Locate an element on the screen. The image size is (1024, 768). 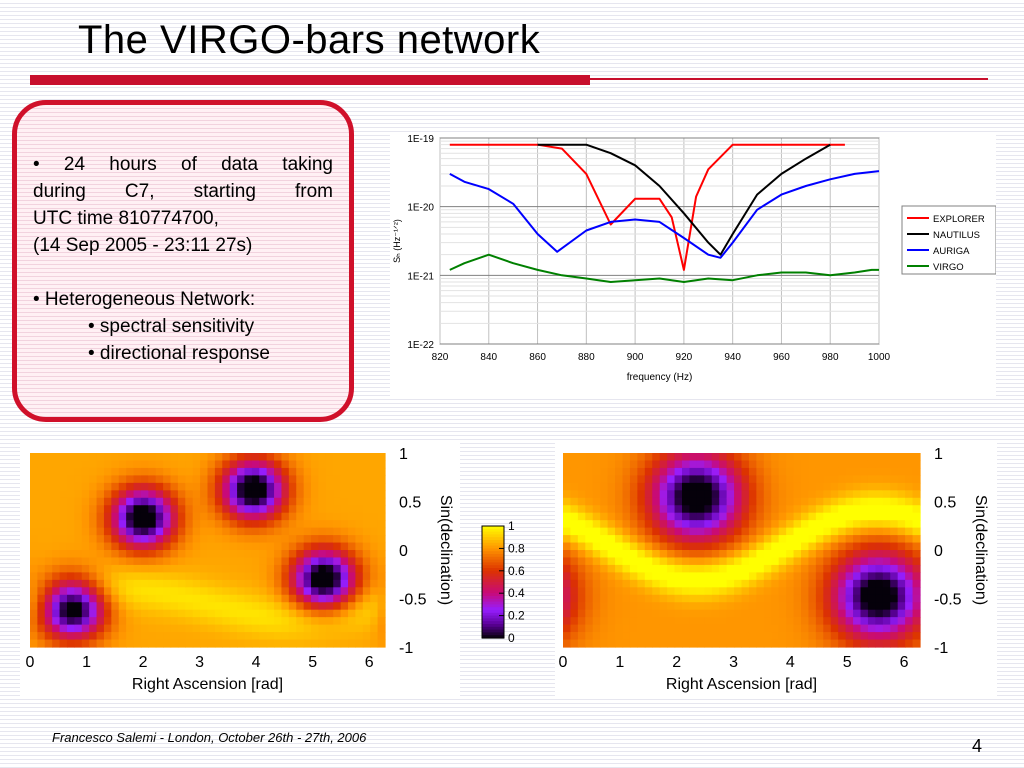
series-line-explorer is located at coordinates (647, 207).